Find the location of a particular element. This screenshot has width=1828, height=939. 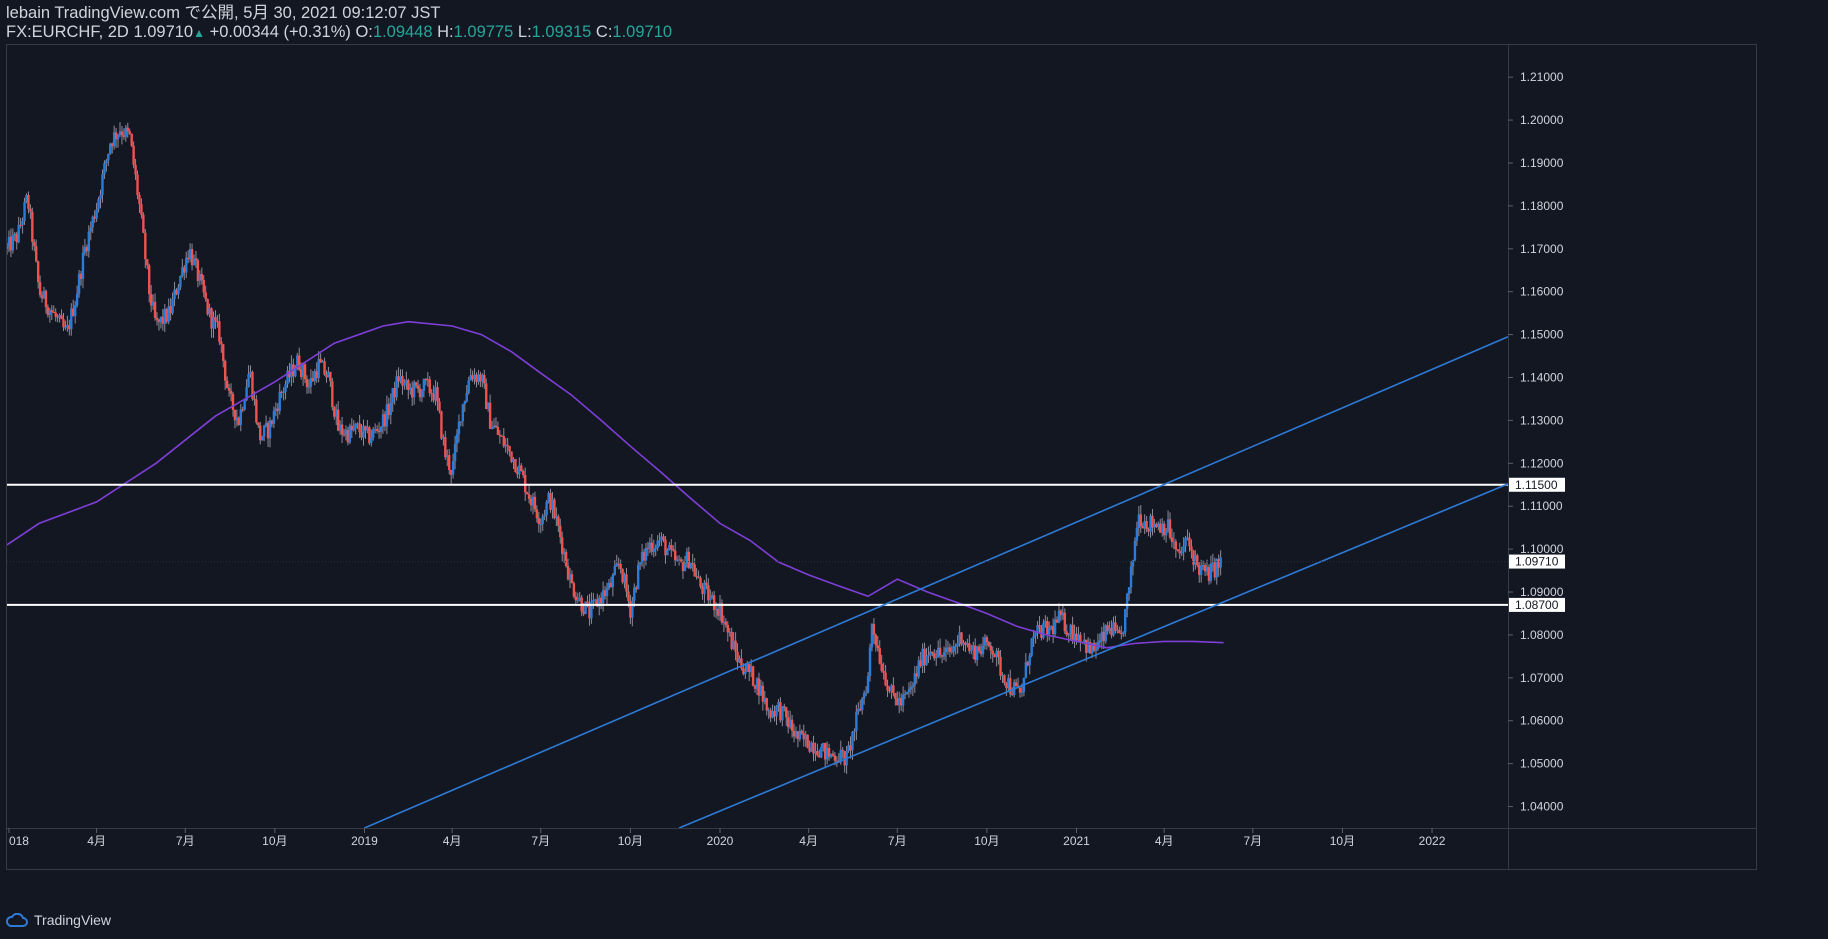

price-tick-label: 1.20000 is located at coordinates (1542, 120).